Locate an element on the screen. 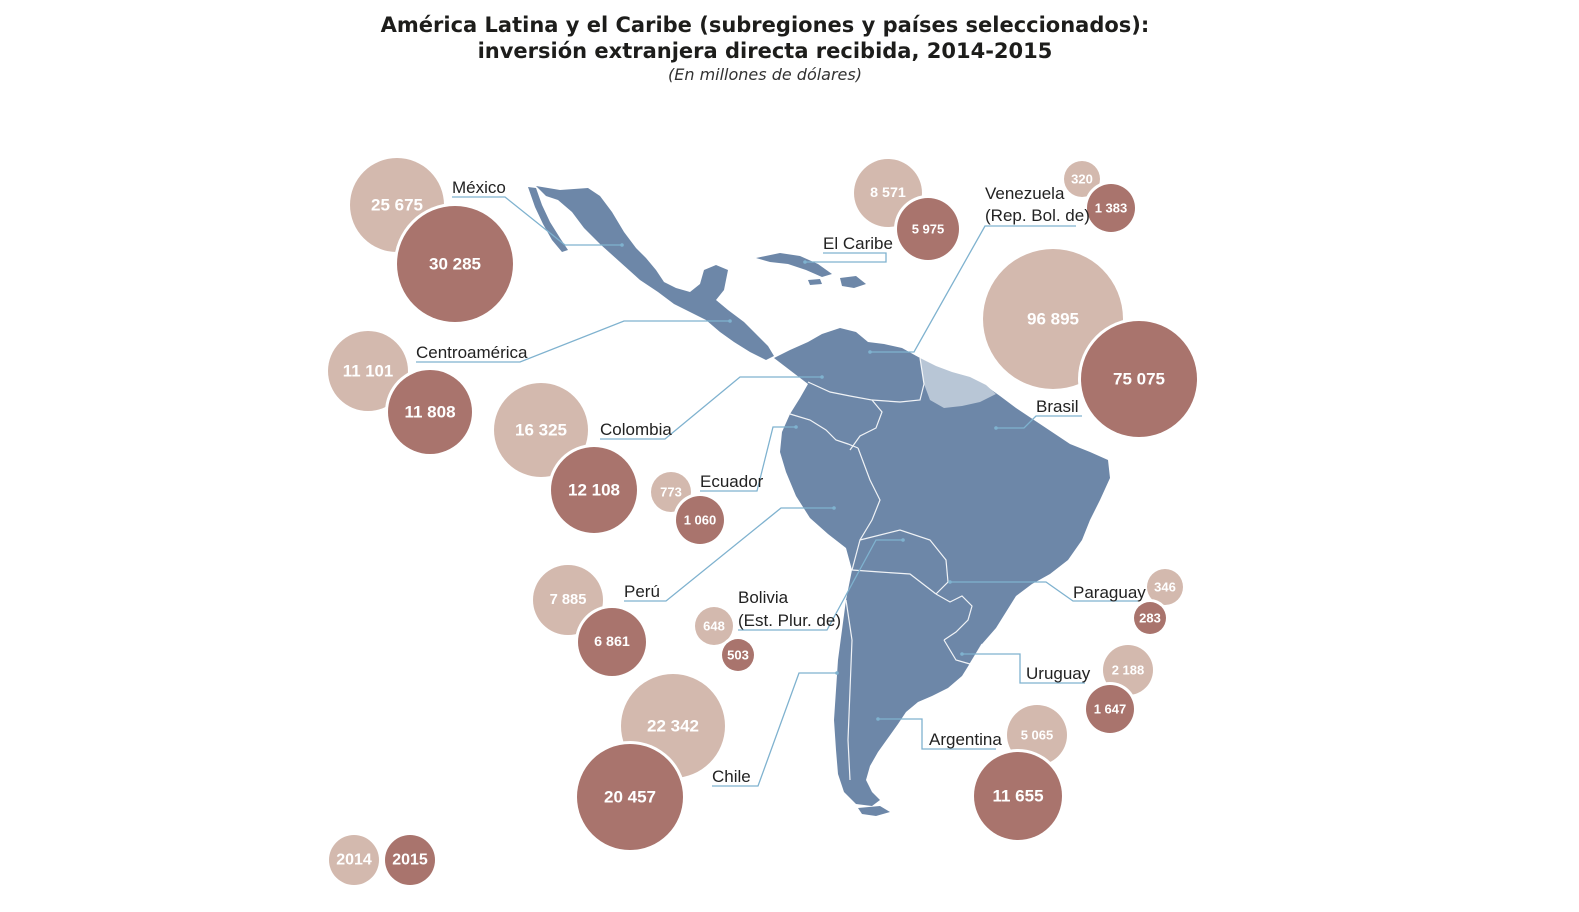 This screenshot has width=1579, height=912. mexico-label: México is located at coordinates (479, 187).